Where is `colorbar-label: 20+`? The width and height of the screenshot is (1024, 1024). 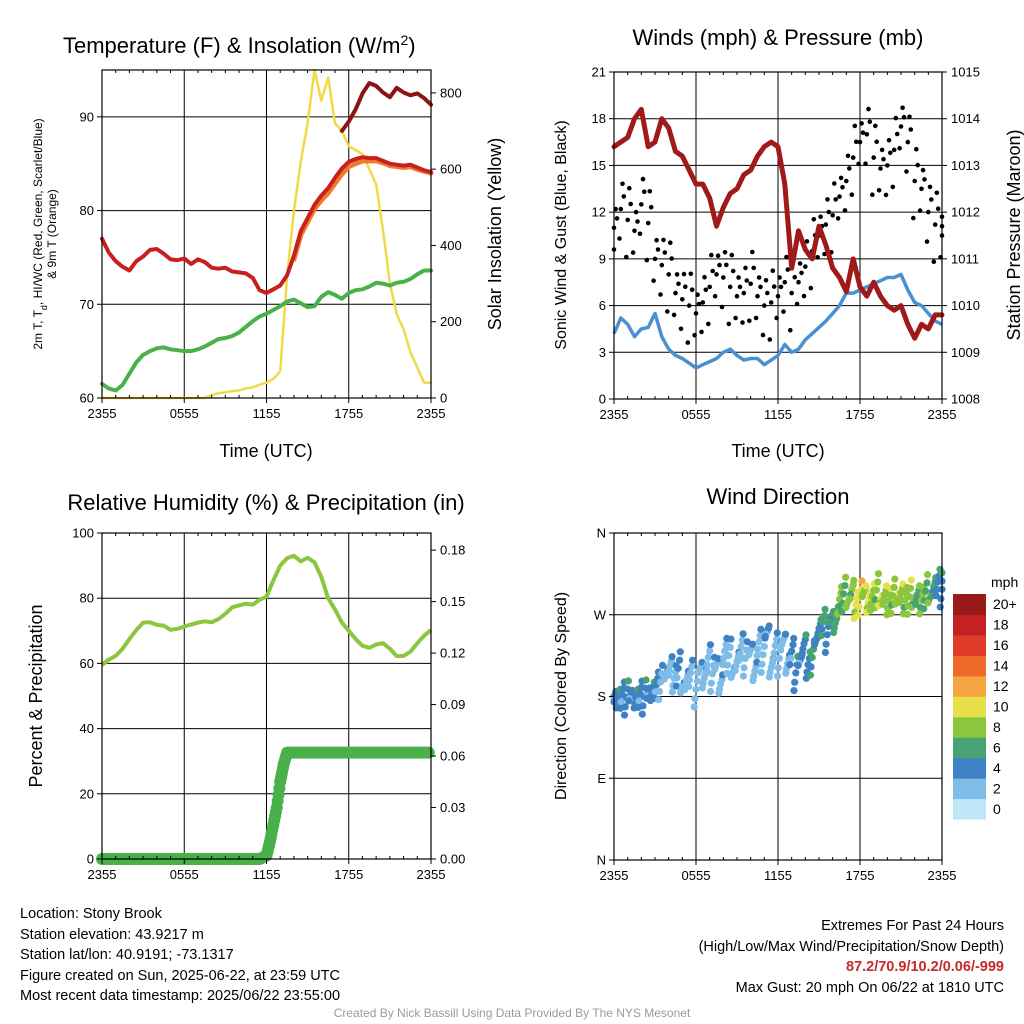 colorbar-label: 20+ is located at coordinates (1005, 604).